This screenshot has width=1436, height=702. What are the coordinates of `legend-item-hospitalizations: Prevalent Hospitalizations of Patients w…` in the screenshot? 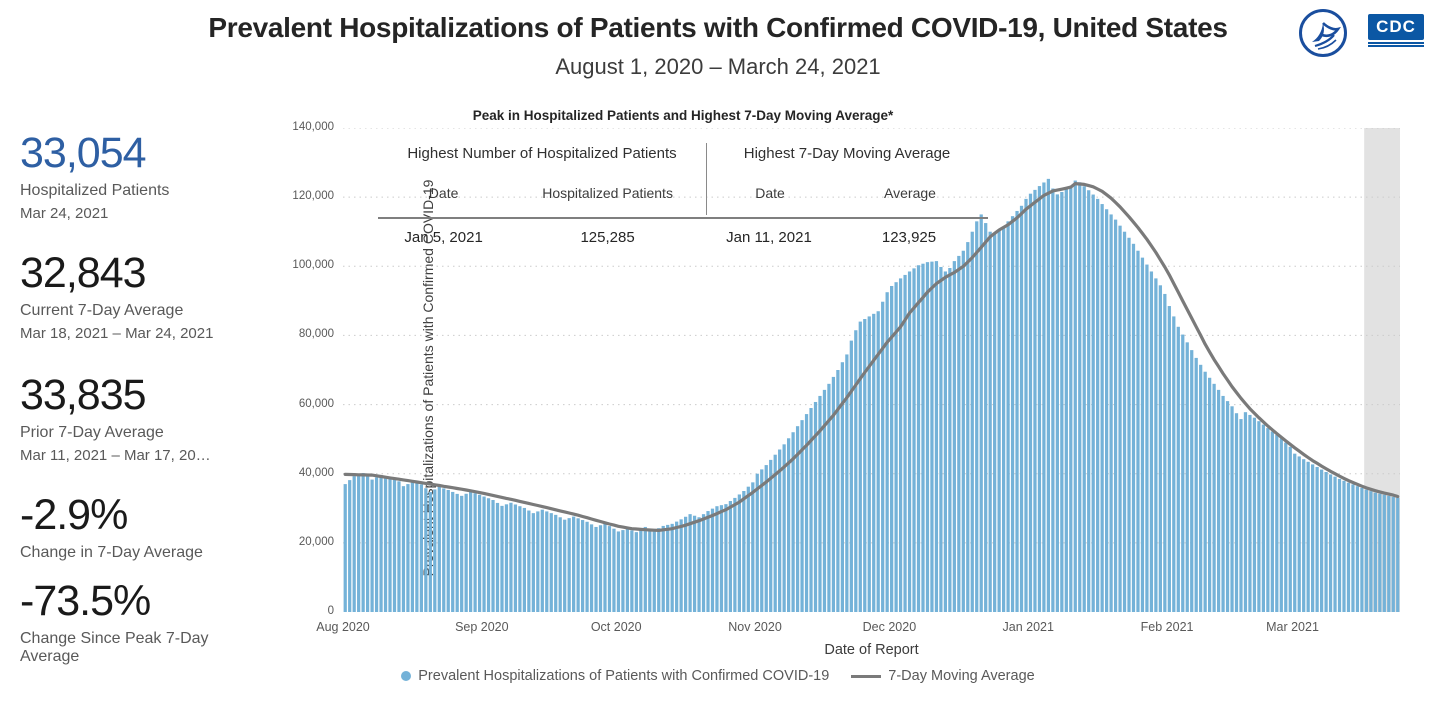 It's located at (615, 676).